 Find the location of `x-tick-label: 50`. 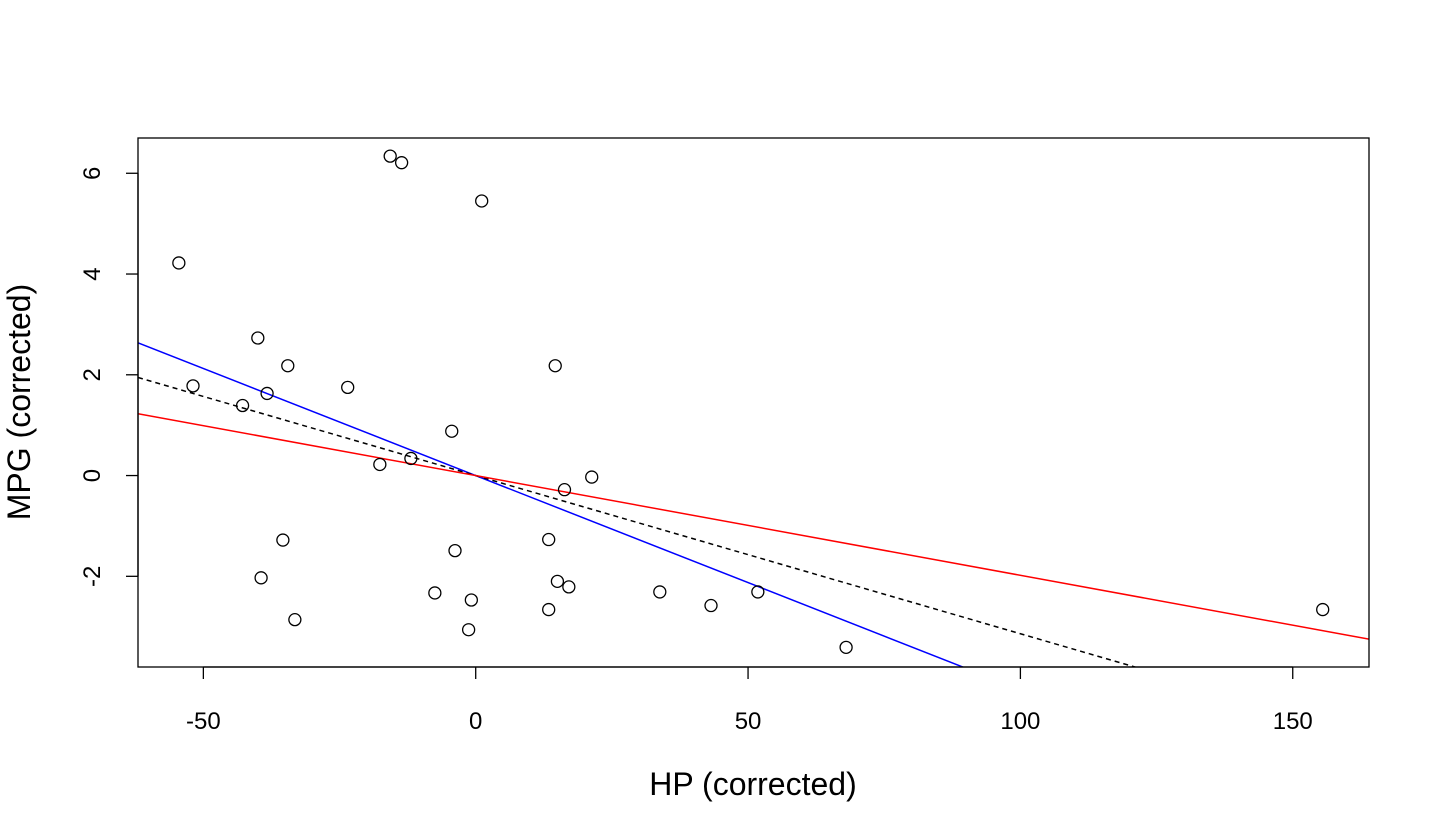

x-tick-label: 50 is located at coordinates (748, 721).